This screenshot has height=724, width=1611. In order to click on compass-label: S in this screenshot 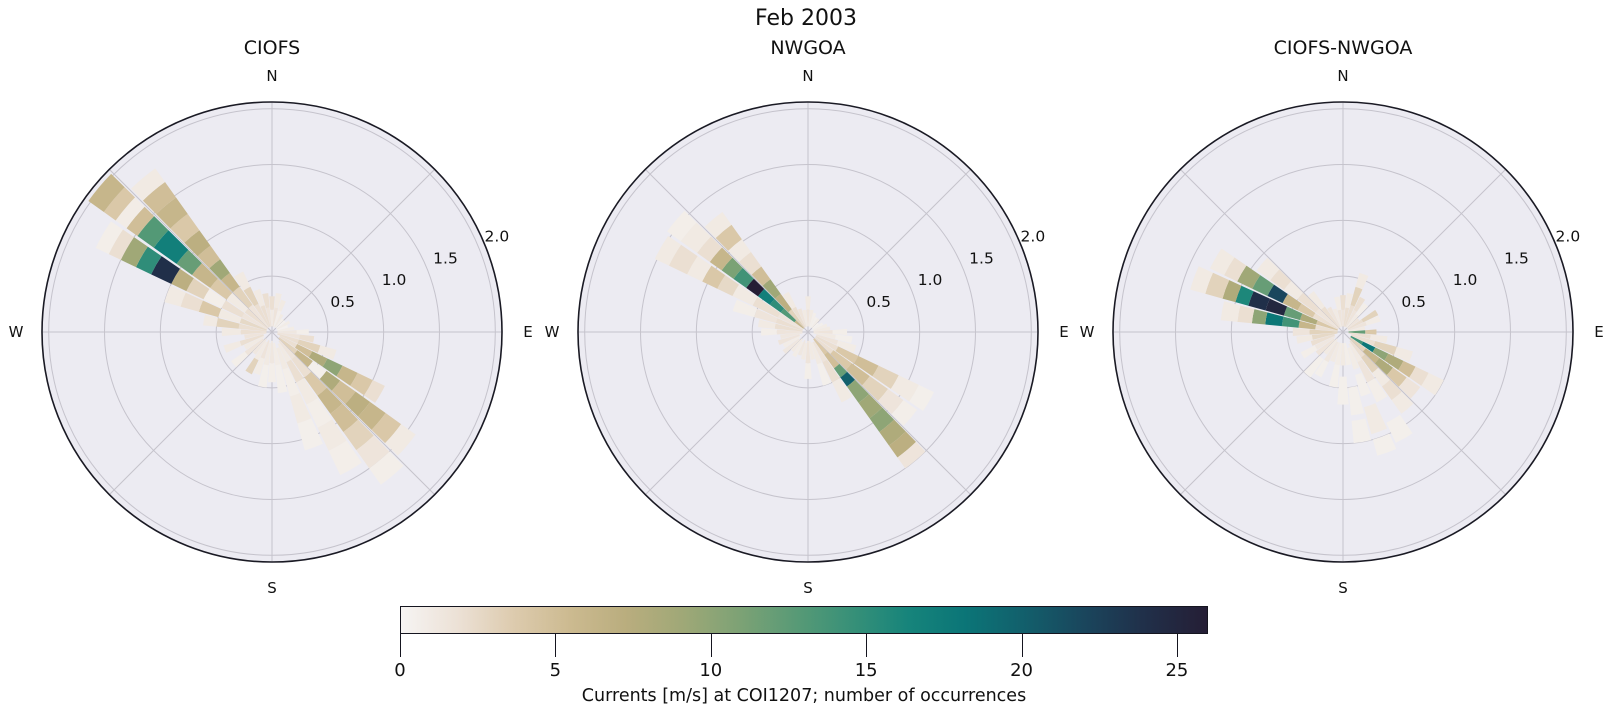, I will do `click(272, 588)`.